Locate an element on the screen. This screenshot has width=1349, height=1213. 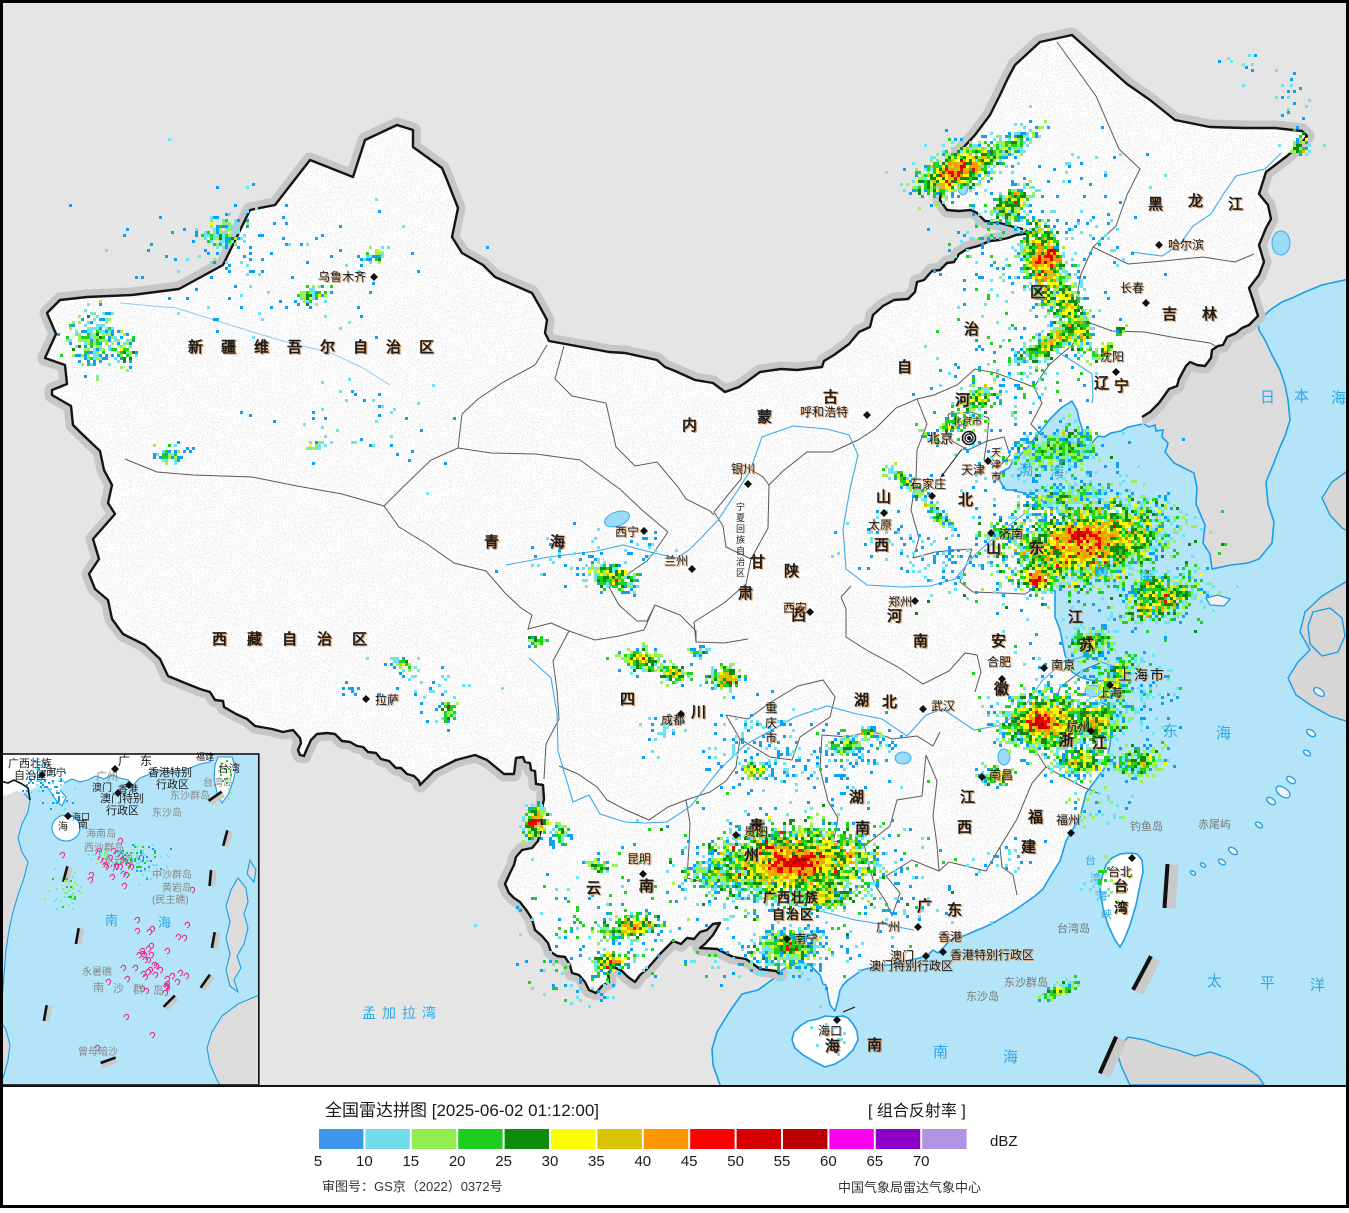
svg-text: 台湾岛 is located at coordinates (218, 782).